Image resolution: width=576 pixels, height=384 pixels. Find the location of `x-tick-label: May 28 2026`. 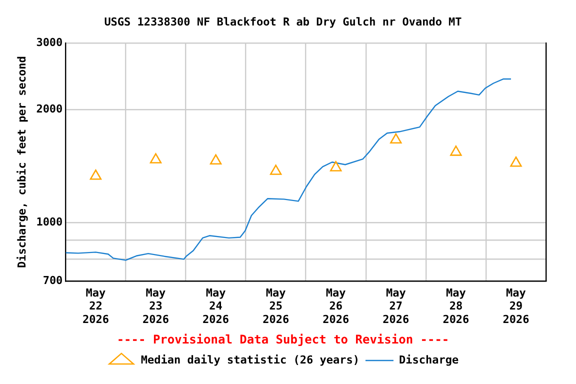

x-tick-label: May 28 2026 is located at coordinates (456, 306).